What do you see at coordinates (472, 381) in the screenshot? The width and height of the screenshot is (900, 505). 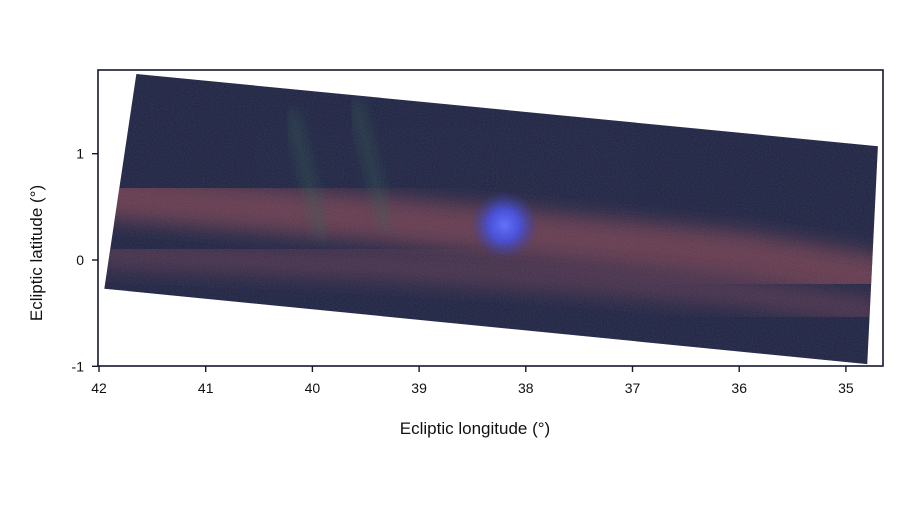 I see `x-axis: 42 41 40 39 38 37 36 35` at bounding box center [472, 381].